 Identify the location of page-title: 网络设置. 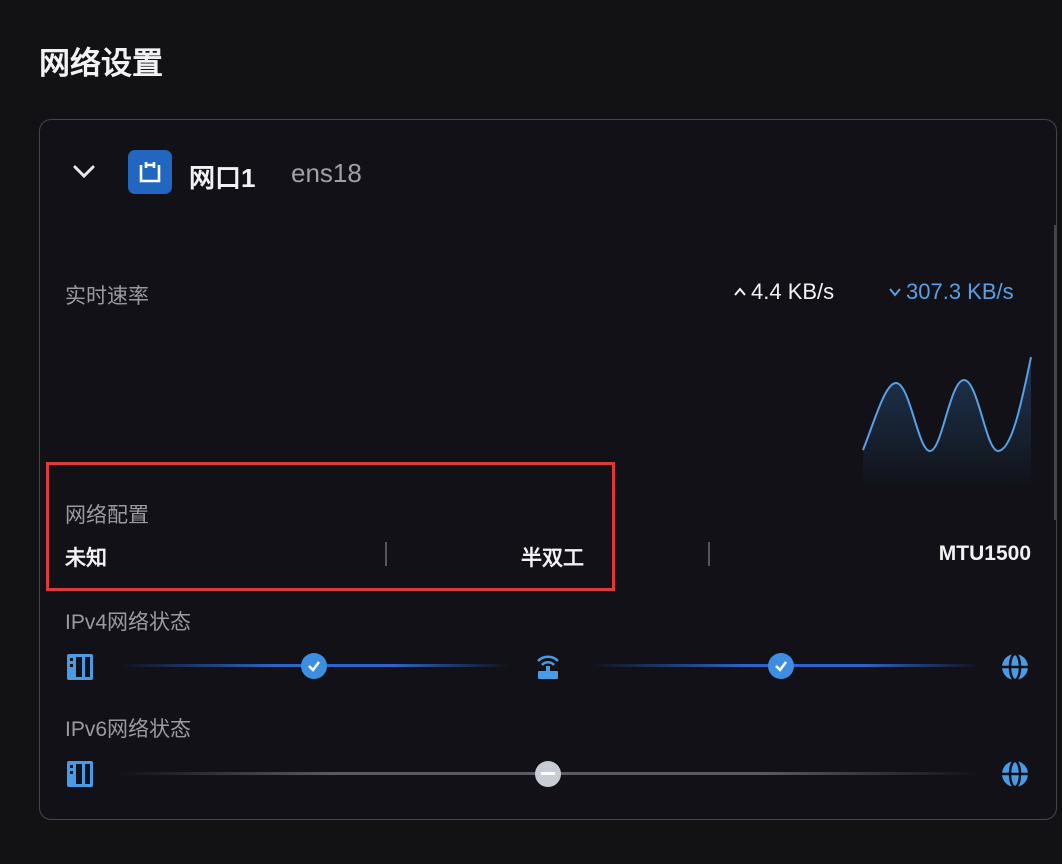
(101, 63).